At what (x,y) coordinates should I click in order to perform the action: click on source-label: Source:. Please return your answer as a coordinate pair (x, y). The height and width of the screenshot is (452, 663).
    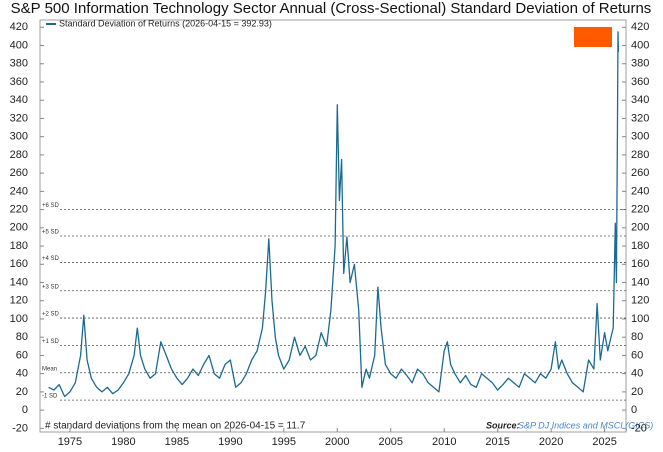
    Looking at the image, I should click on (503, 425).